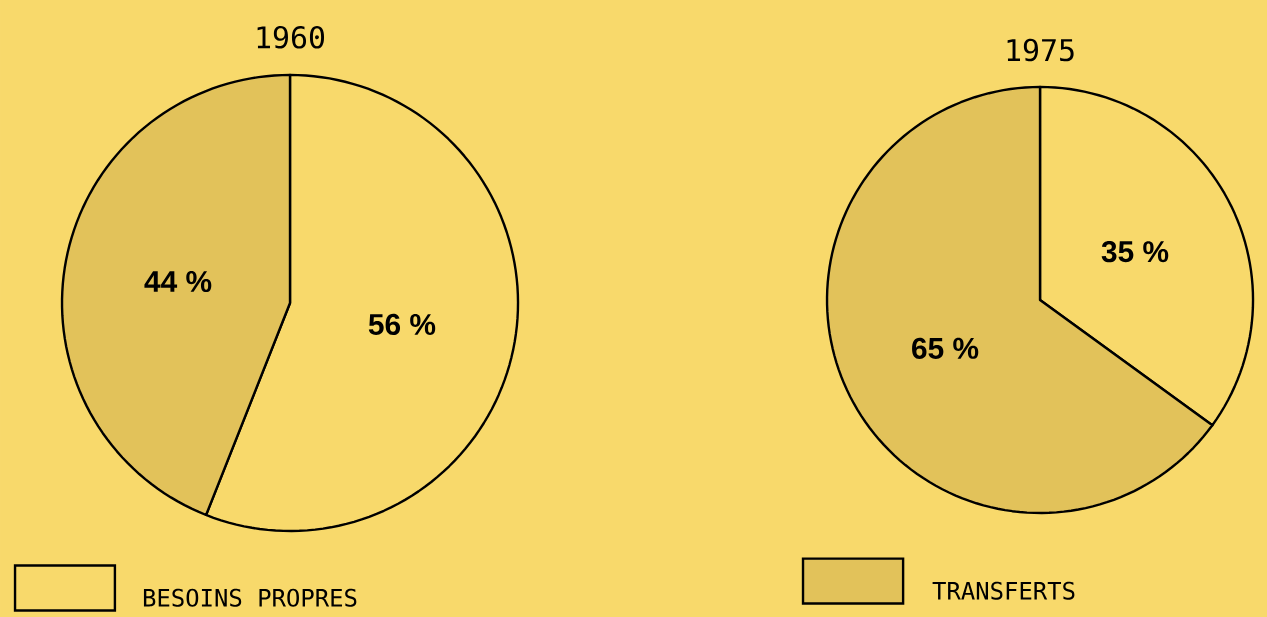 Image resolution: width=1267 pixels, height=617 pixels. What do you see at coordinates (402, 324) in the screenshot?
I see `data-label: 56 %` at bounding box center [402, 324].